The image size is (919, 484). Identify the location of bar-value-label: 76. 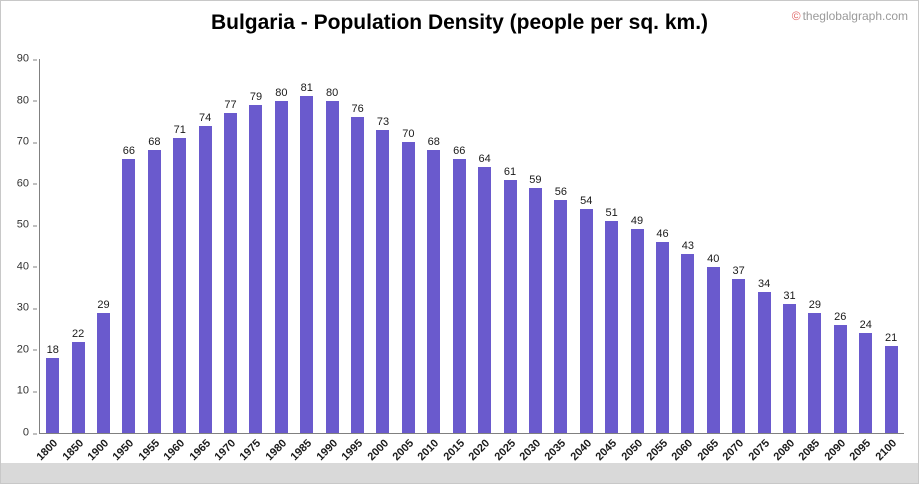
(357, 109).